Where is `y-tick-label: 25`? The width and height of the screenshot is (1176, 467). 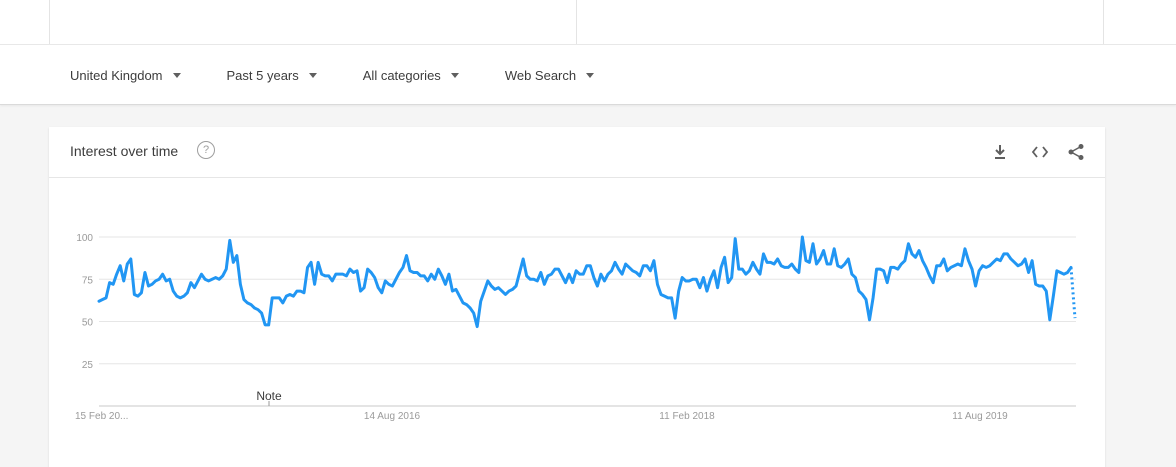 y-tick-label: 25 is located at coordinates (88, 365).